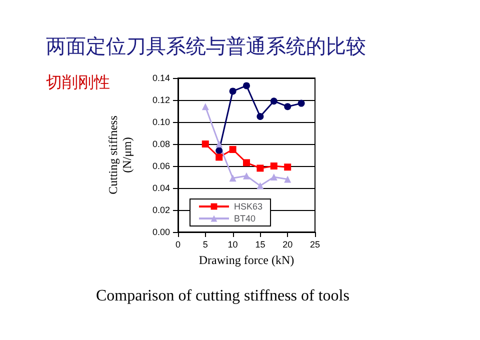 This screenshot has height=340, width=480. I want to click on y-tick-label: 0.02, so click(161, 210).